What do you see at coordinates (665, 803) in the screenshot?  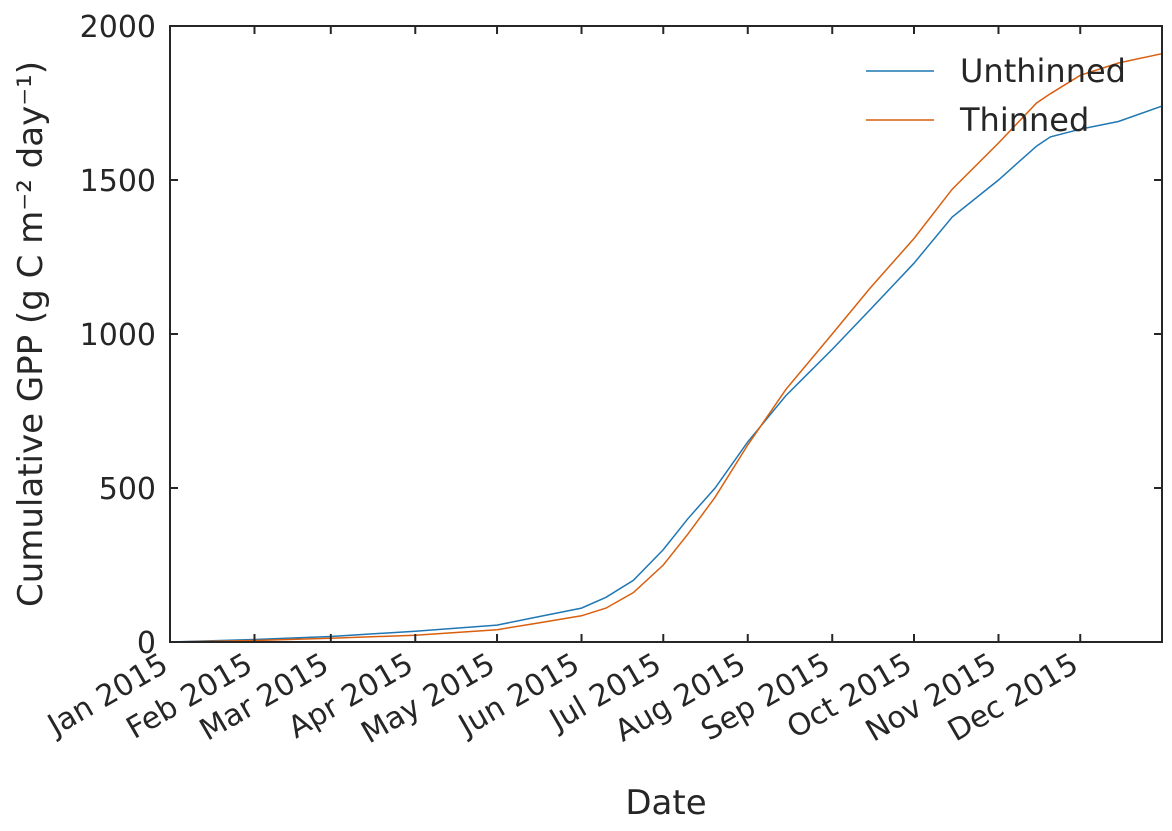 I see `x-axis-label: Date` at bounding box center [665, 803].